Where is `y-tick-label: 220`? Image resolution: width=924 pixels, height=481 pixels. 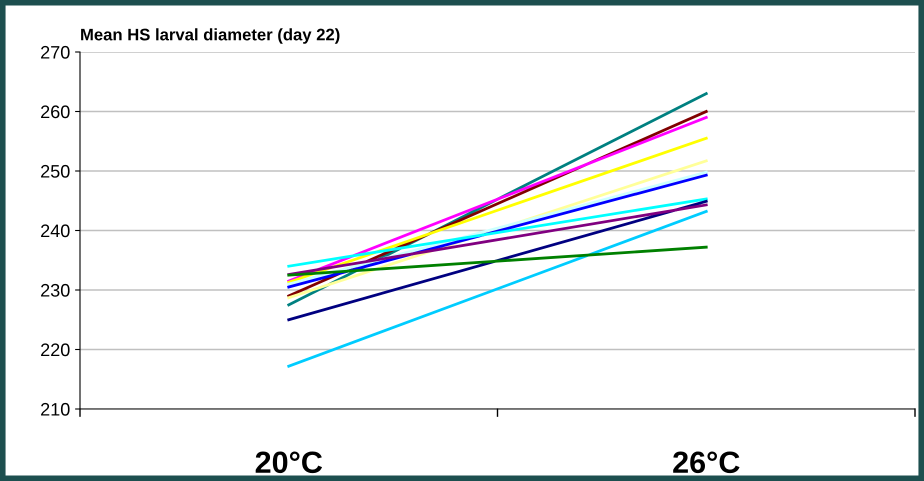
y-tick-label: 220 is located at coordinates (55, 349).